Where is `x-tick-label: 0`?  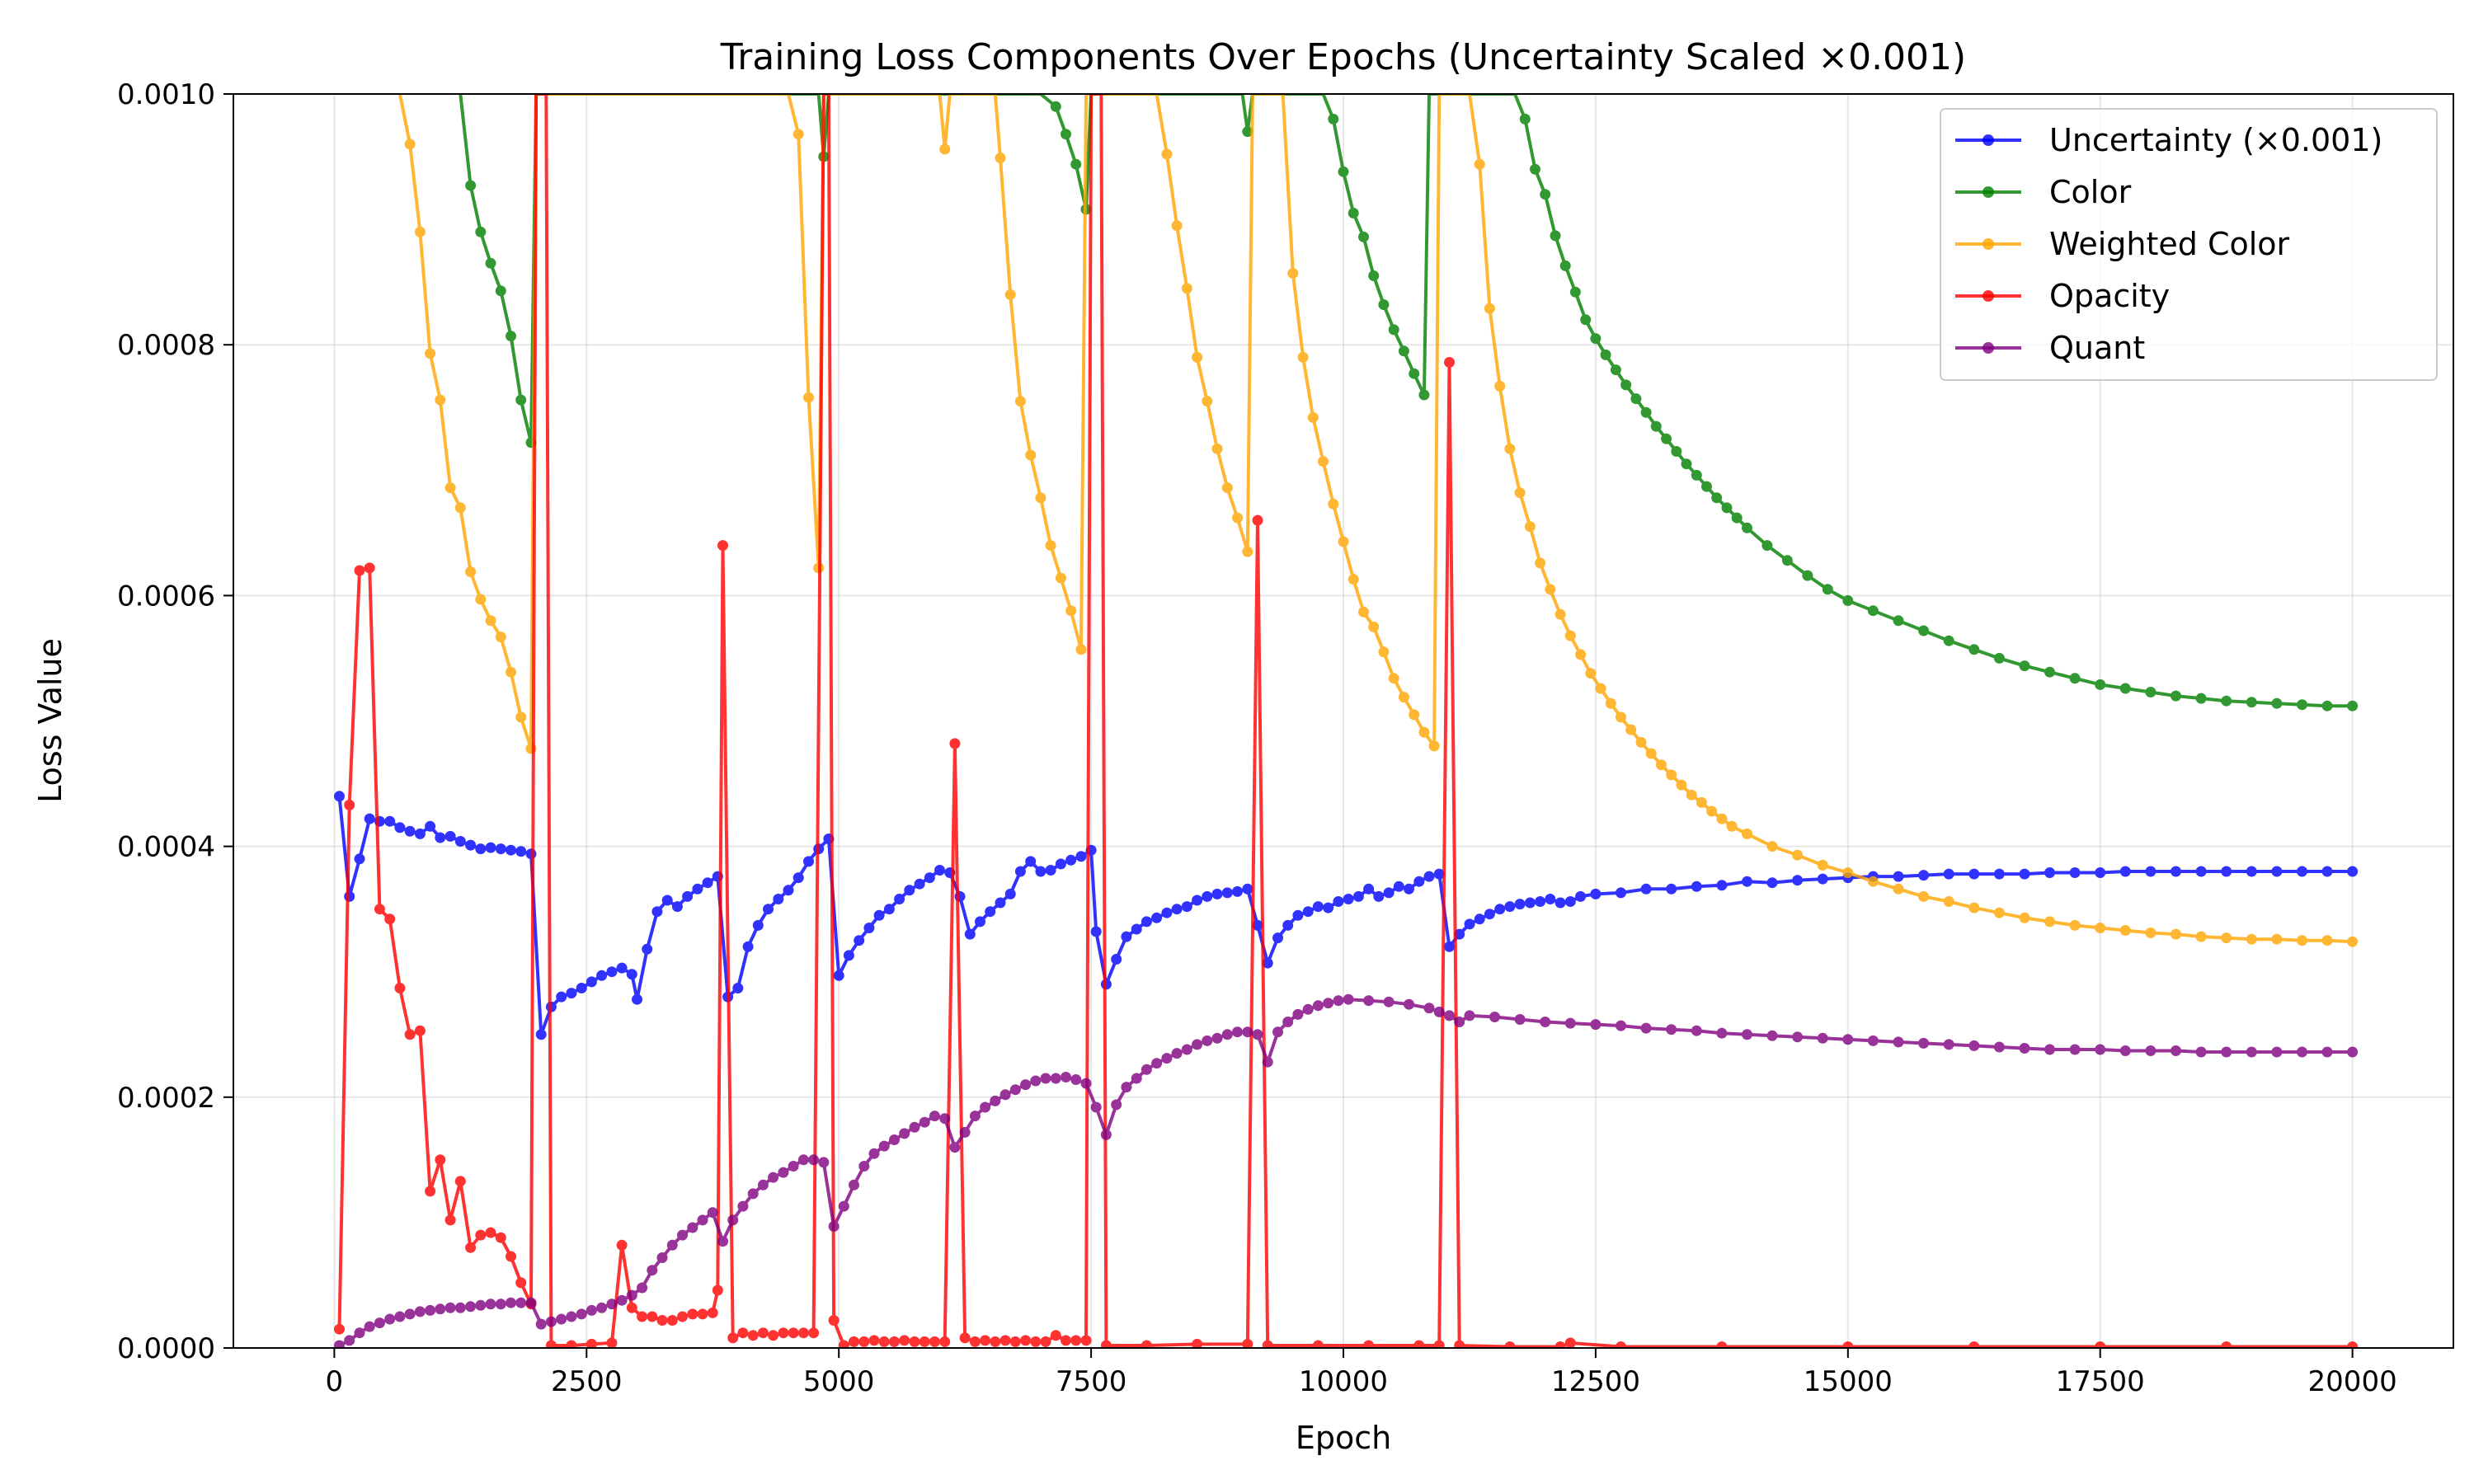
x-tick-label: 0 is located at coordinates (335, 1381).